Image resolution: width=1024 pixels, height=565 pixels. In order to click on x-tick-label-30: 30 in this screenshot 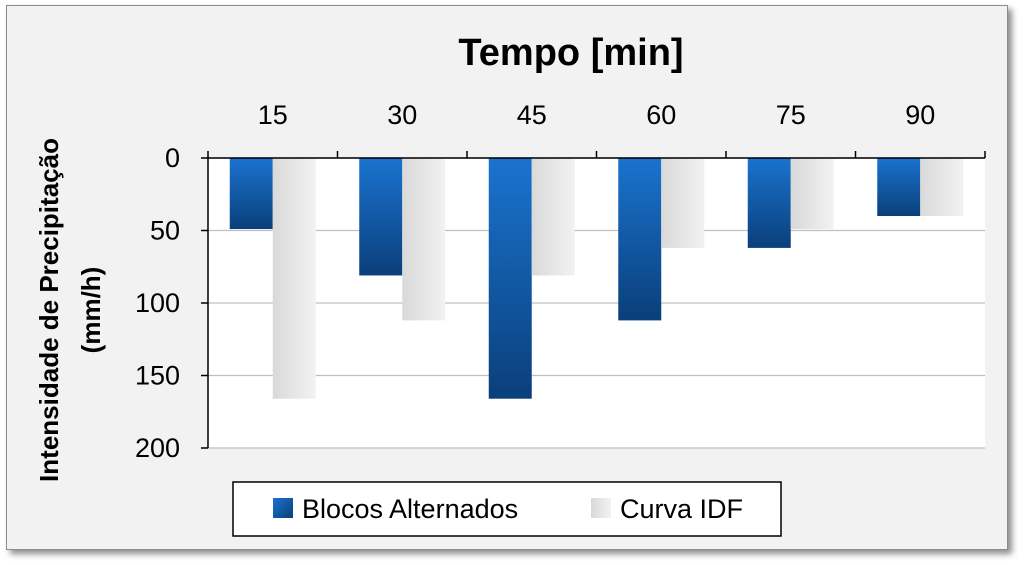, I will do `click(402, 115)`.